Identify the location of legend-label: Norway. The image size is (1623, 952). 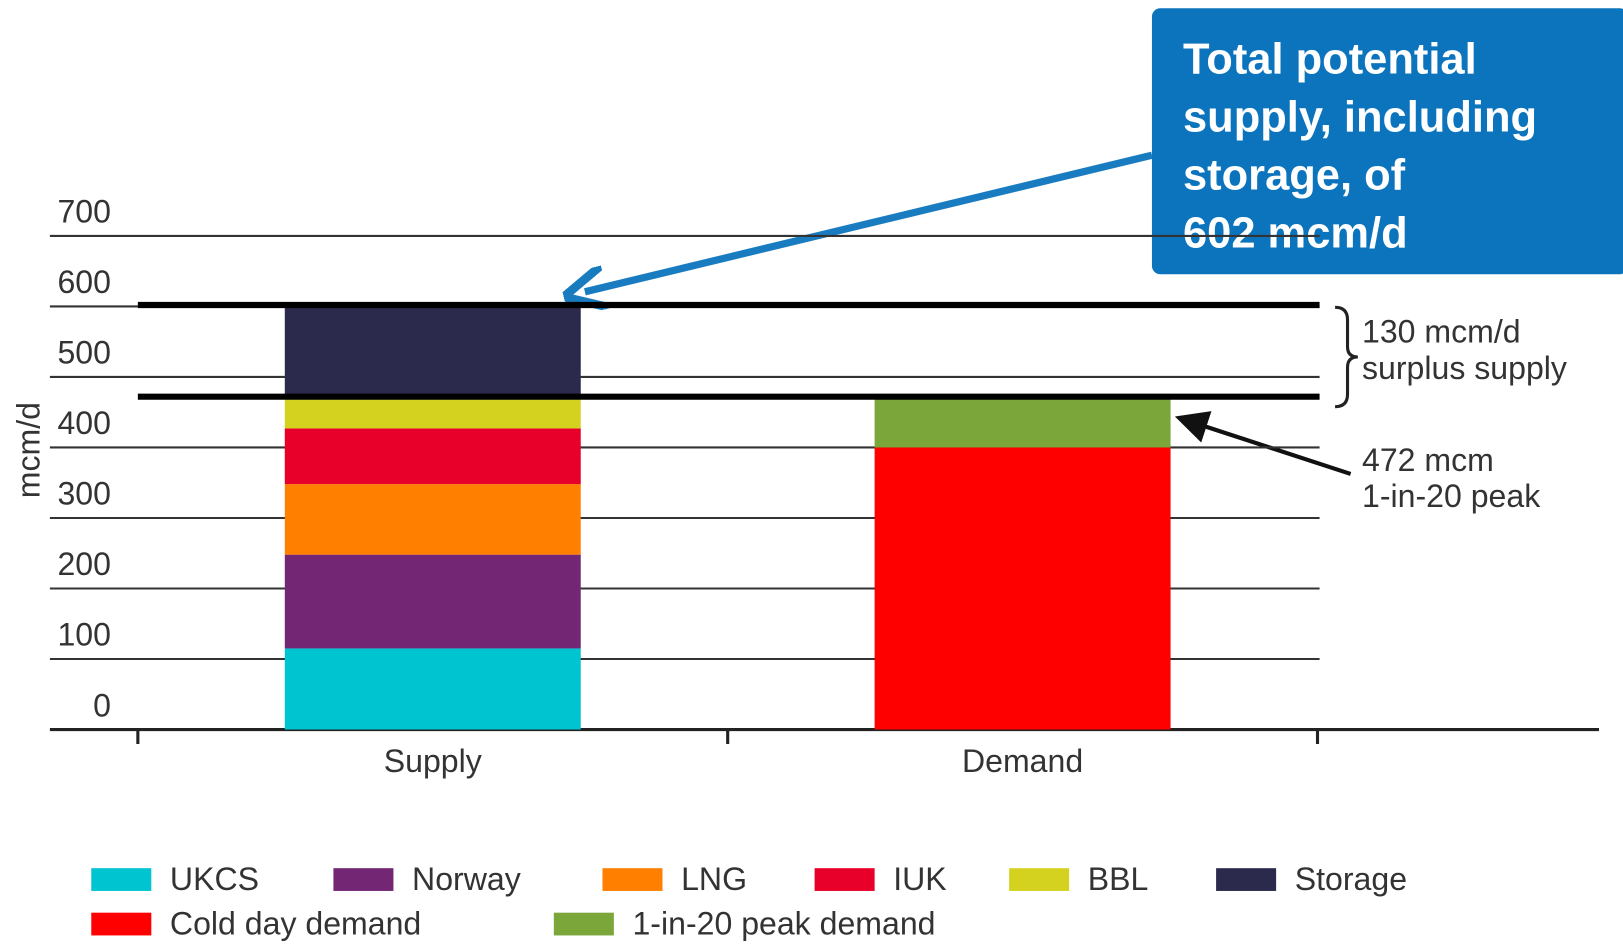
(466, 879).